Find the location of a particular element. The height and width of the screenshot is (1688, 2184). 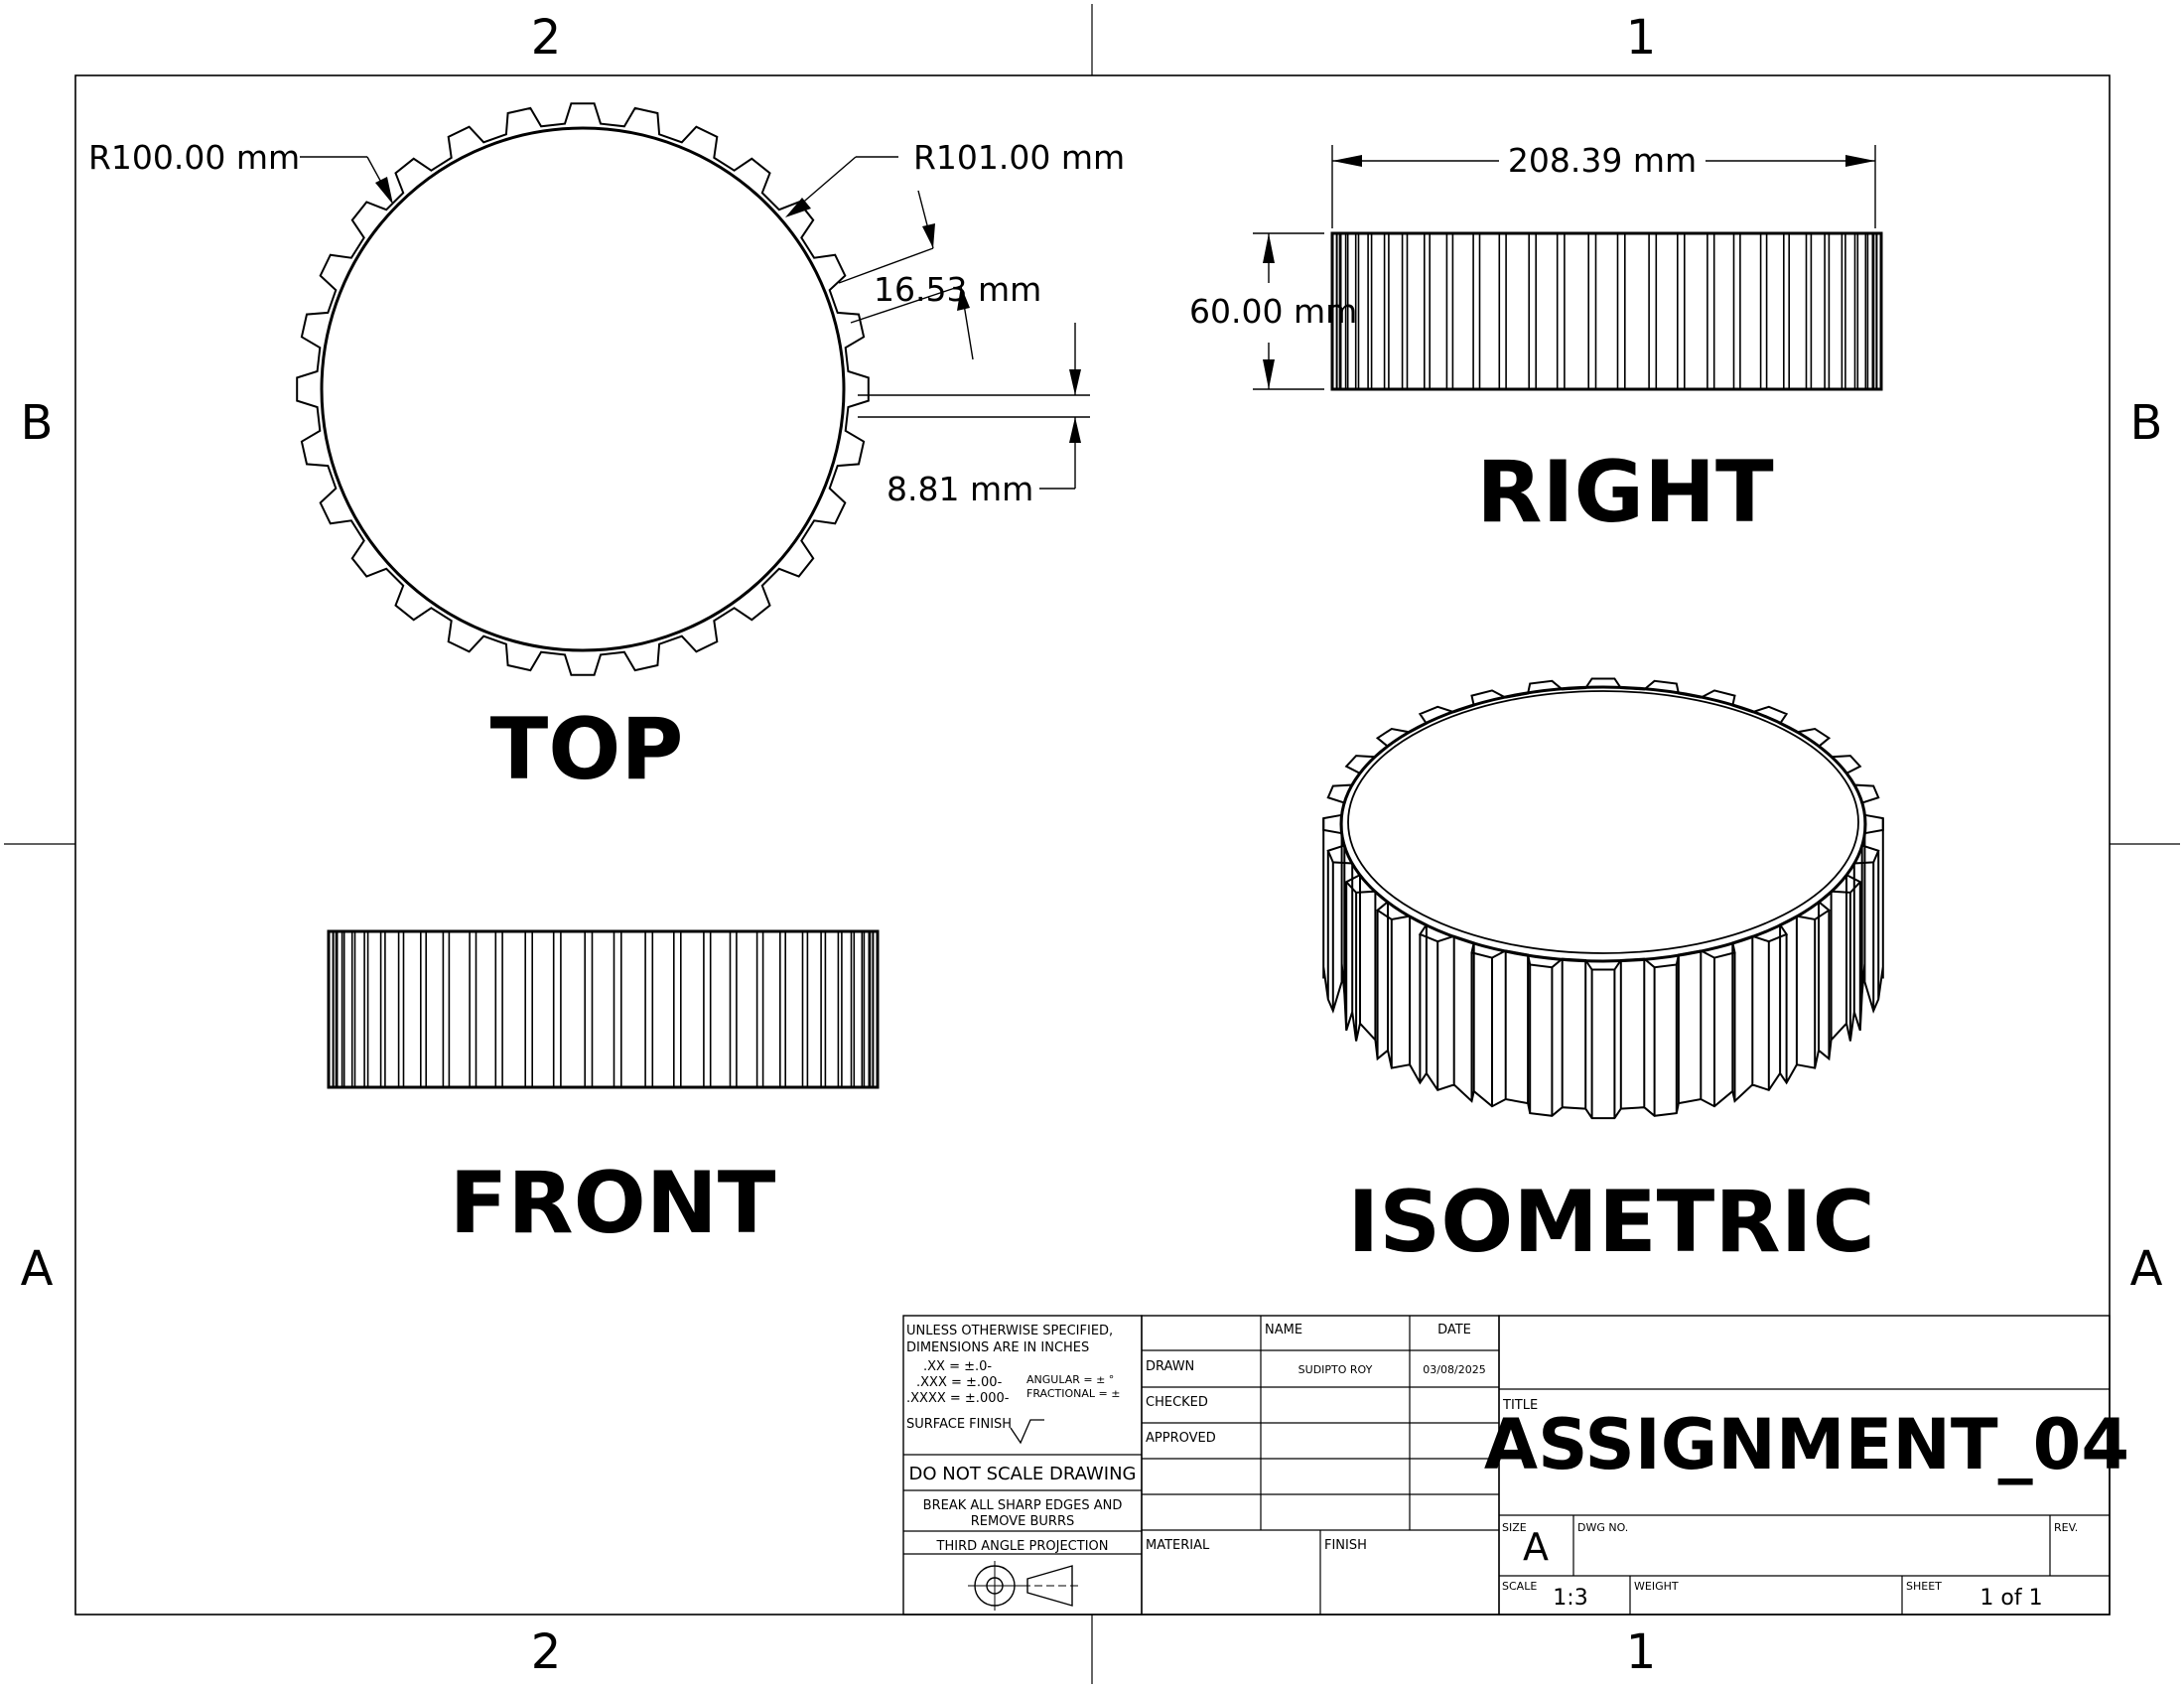

tb-row-checked: CHECKED is located at coordinates (1177, 1402).